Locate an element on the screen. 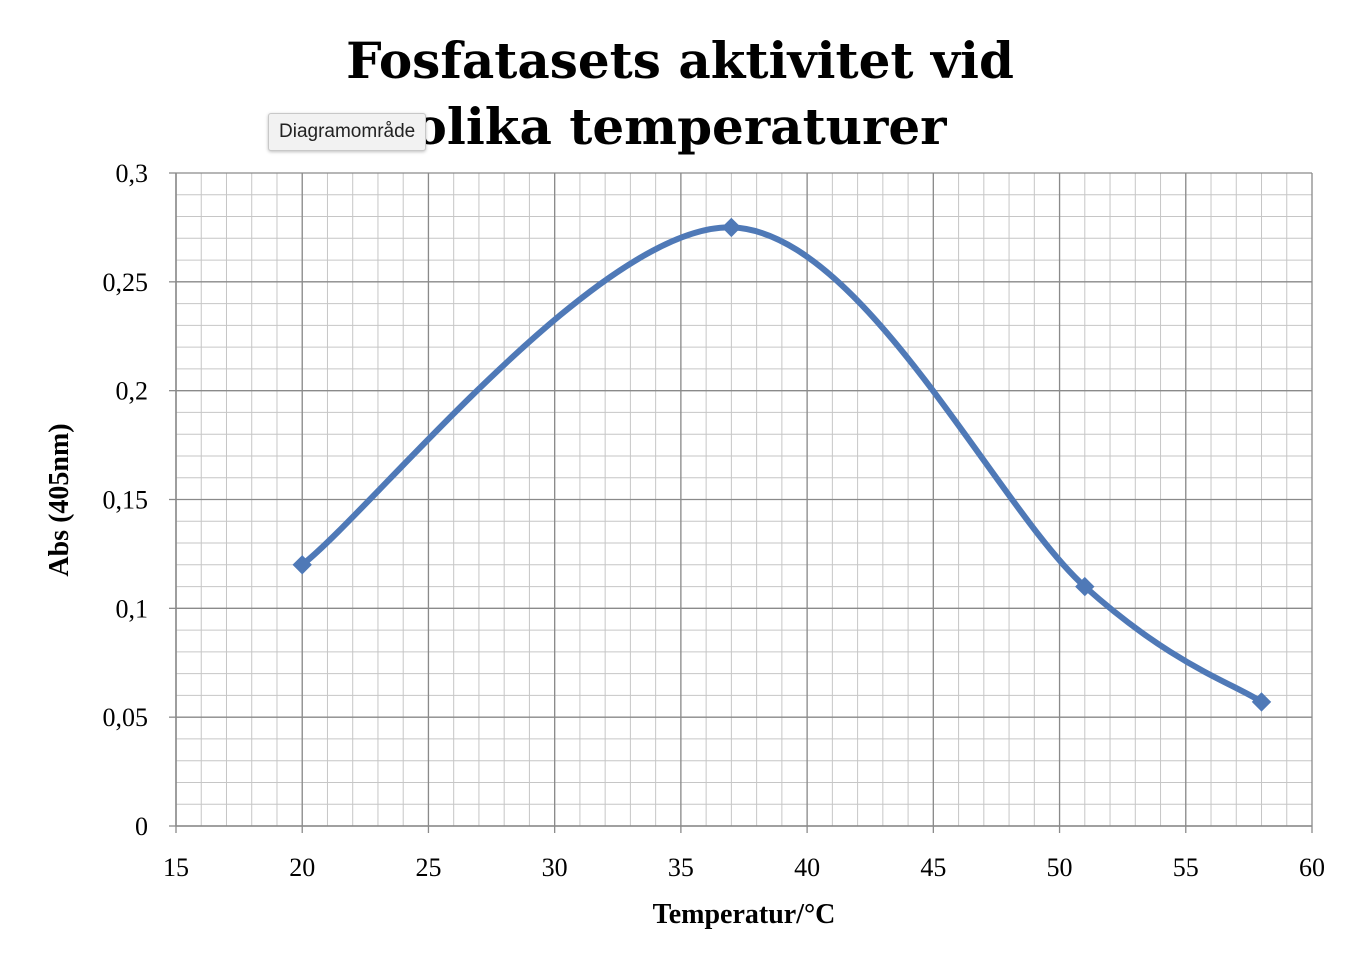 The height and width of the screenshot is (976, 1366). x-tick-label: 35 is located at coordinates (681, 867).